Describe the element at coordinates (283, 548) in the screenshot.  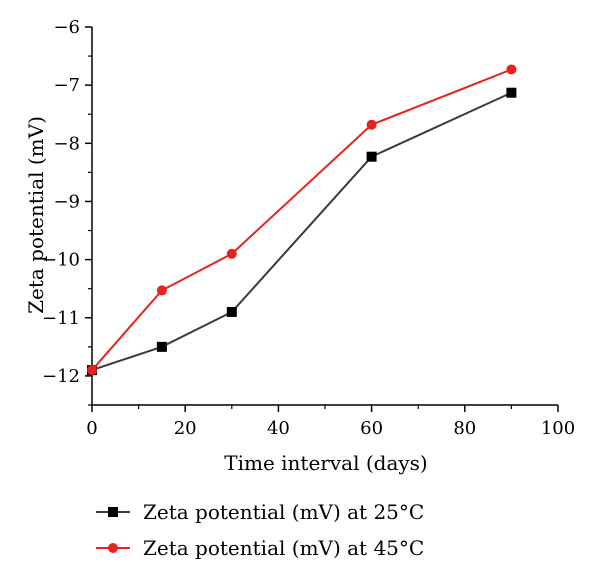
I see `legend-label: Zeta potential (mV) at 45°C` at that location.